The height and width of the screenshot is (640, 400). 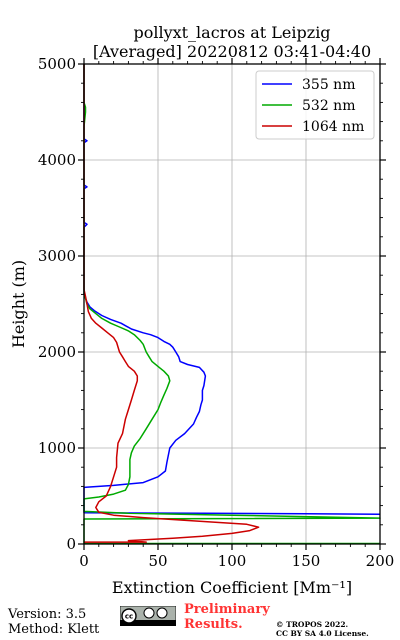 I want to click on legend-label-1064-nm: 1064 nm, so click(x=333, y=127).